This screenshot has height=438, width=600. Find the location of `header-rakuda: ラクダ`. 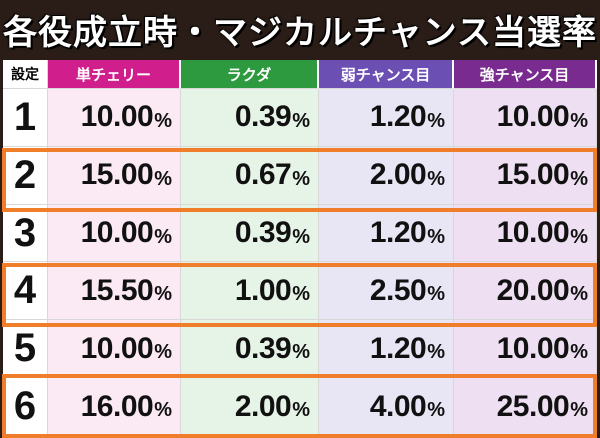

header-rakuda: ラクダ is located at coordinates (250, 74).